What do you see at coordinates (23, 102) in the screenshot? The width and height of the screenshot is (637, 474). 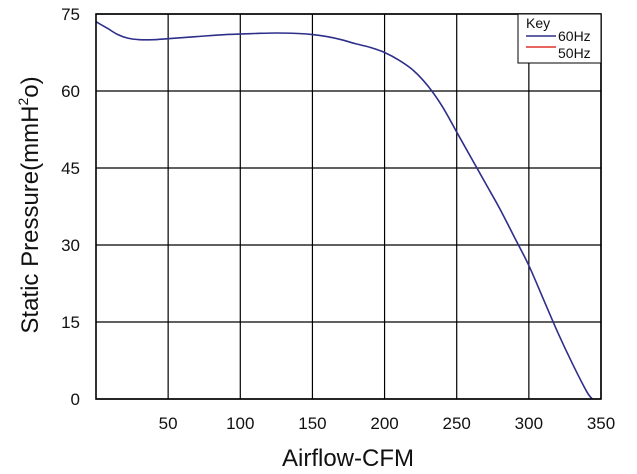 I see `y-axis-label-superscript: 2` at bounding box center [23, 102].